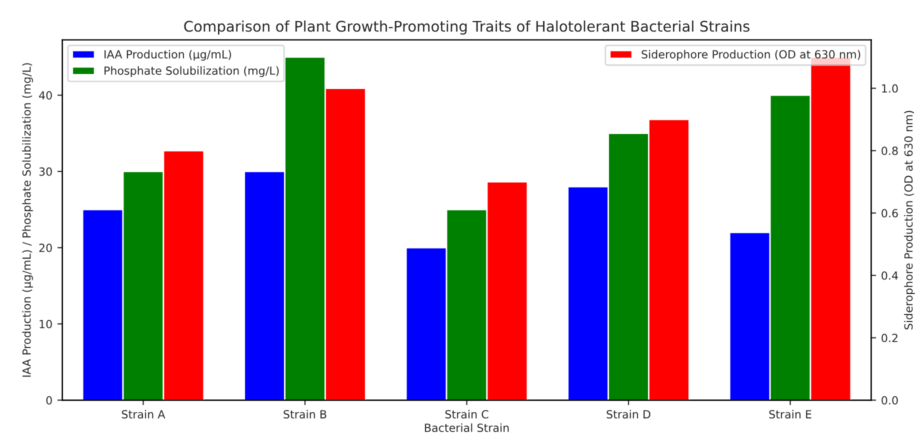 Image resolution: width=917 pixels, height=434 pixels. Describe the element at coordinates (467, 27) in the screenshot. I see `chart-title: Comparison of Plant Growth-Promoting Traits of Halotolerant Bacterial Strains` at that location.